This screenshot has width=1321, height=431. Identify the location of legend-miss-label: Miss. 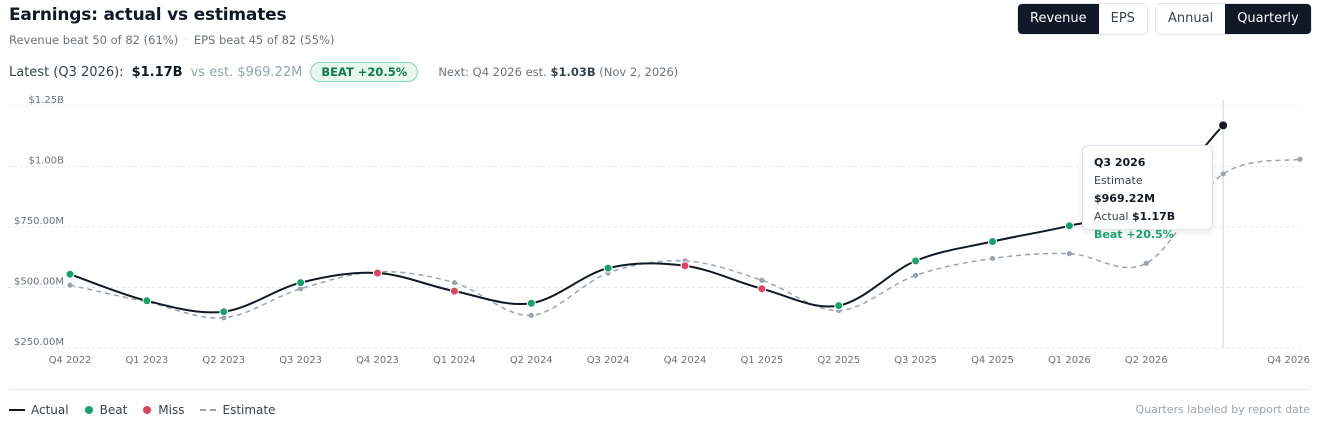
(171, 410).